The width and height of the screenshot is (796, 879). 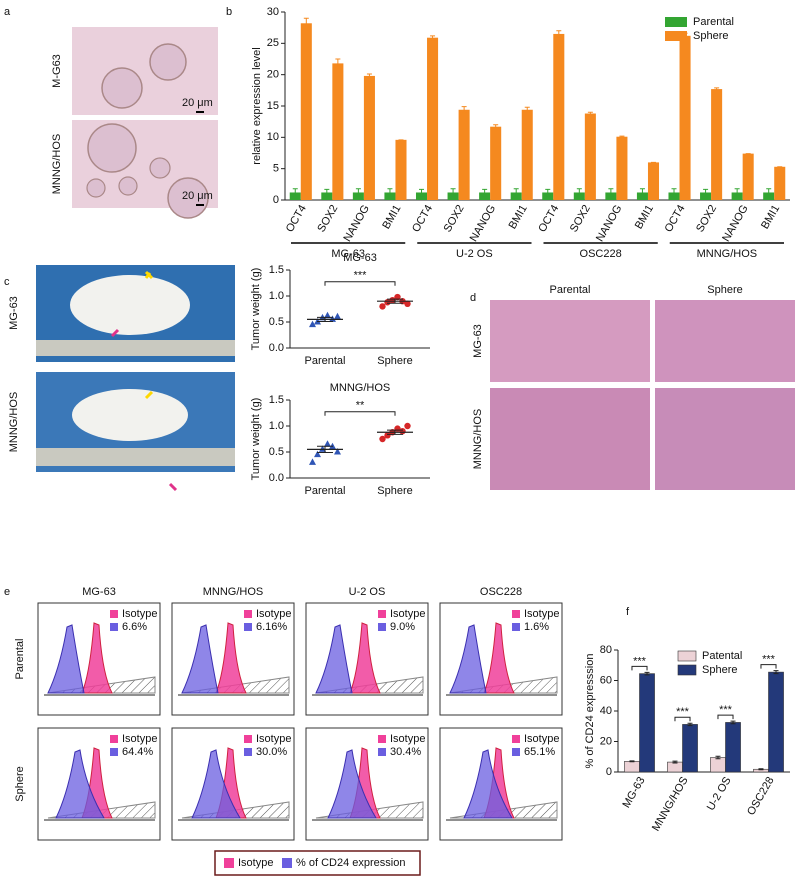 I want to click on legend-box, so click(x=317, y=863).